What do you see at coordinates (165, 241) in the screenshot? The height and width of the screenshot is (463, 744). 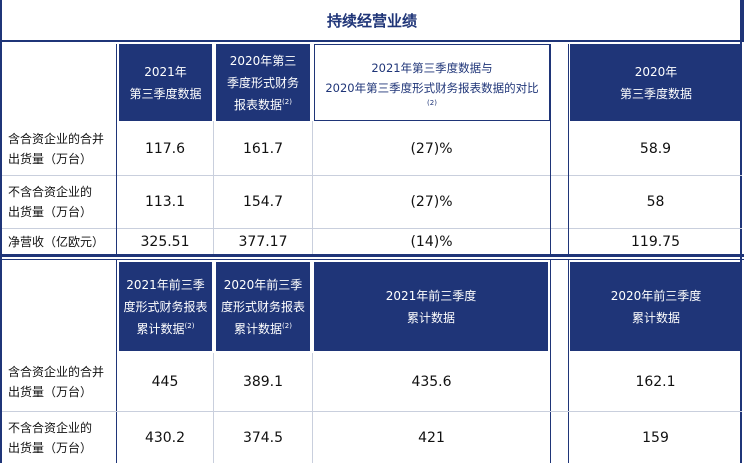 I see `q3-value-revenue-2021: 325.51` at bounding box center [165, 241].